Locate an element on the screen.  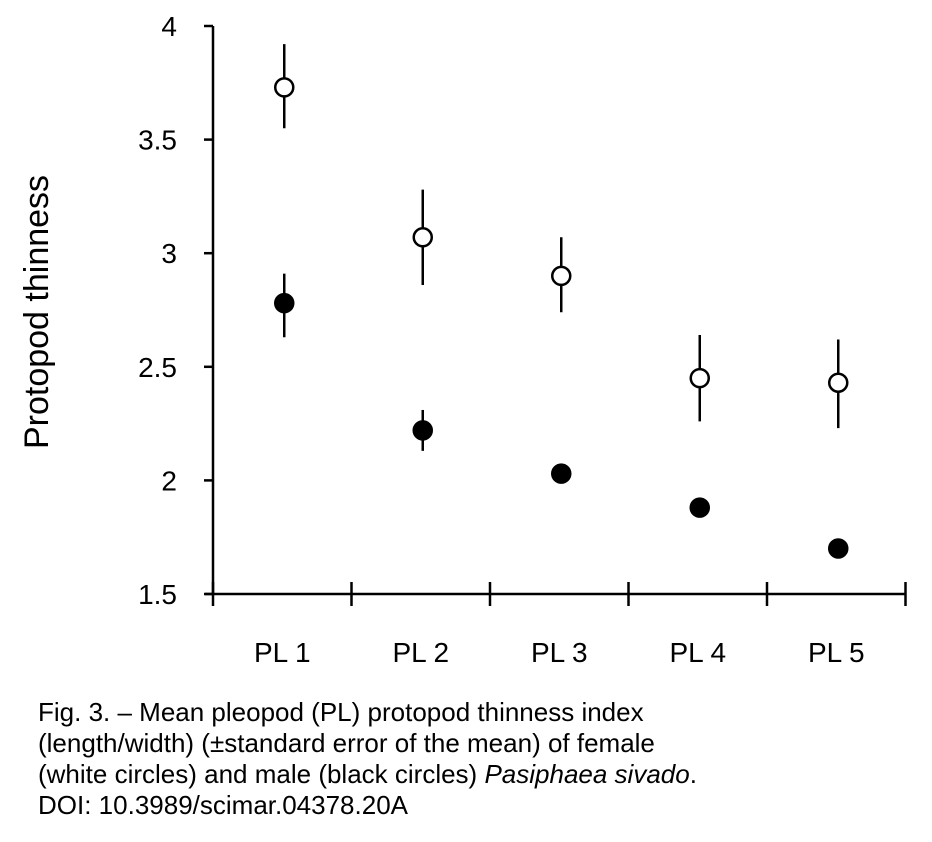
caption-line-3-suffix: . is located at coordinates (693, 774).